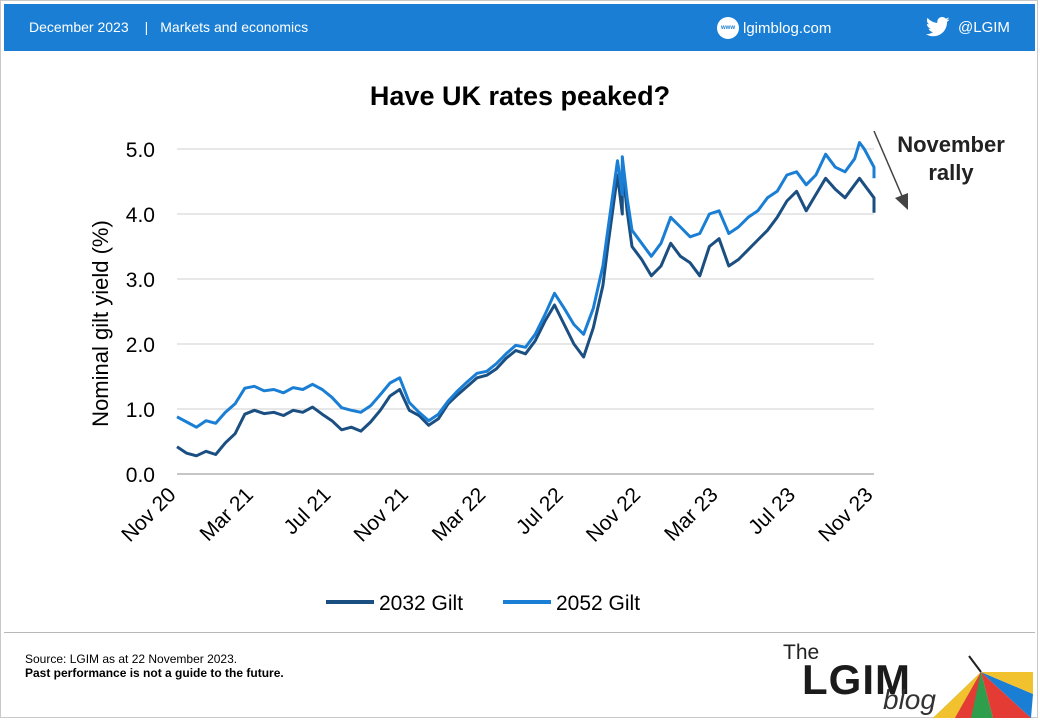 This screenshot has height=720, width=1040. What do you see at coordinates (234, 27) in the screenshot?
I see `header-category: Markets and economics` at bounding box center [234, 27].